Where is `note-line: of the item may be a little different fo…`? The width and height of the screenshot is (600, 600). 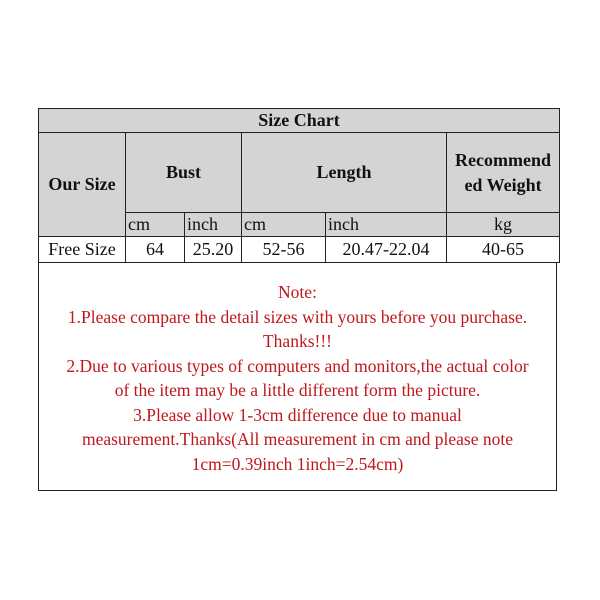
note-line: of the item may be a little different fo… is located at coordinates (297, 390).